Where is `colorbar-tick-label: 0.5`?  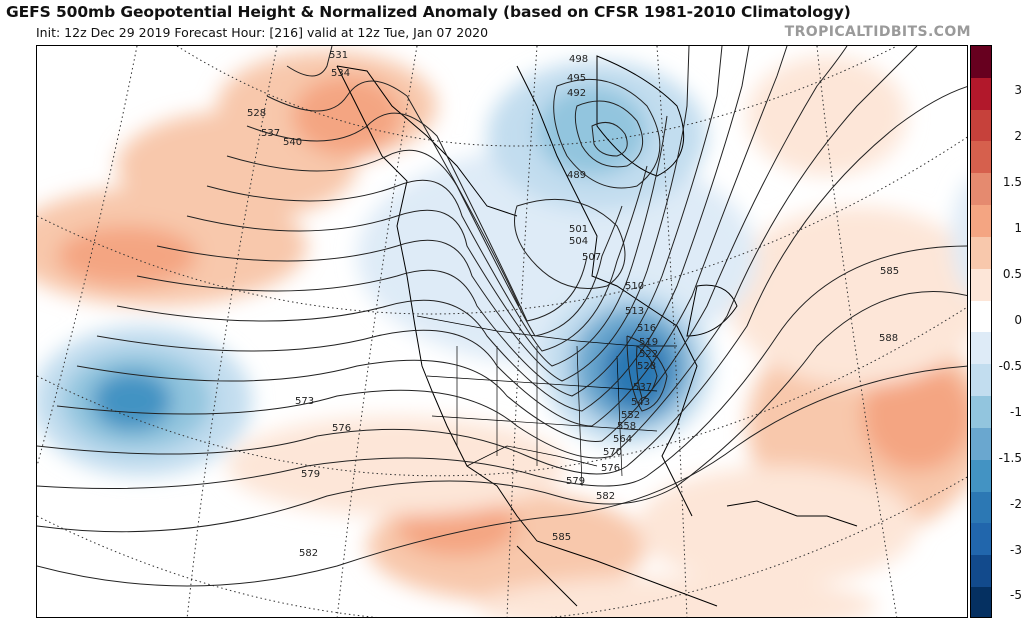
colorbar-tick-label: 0.5 is located at coordinates (1012, 274).